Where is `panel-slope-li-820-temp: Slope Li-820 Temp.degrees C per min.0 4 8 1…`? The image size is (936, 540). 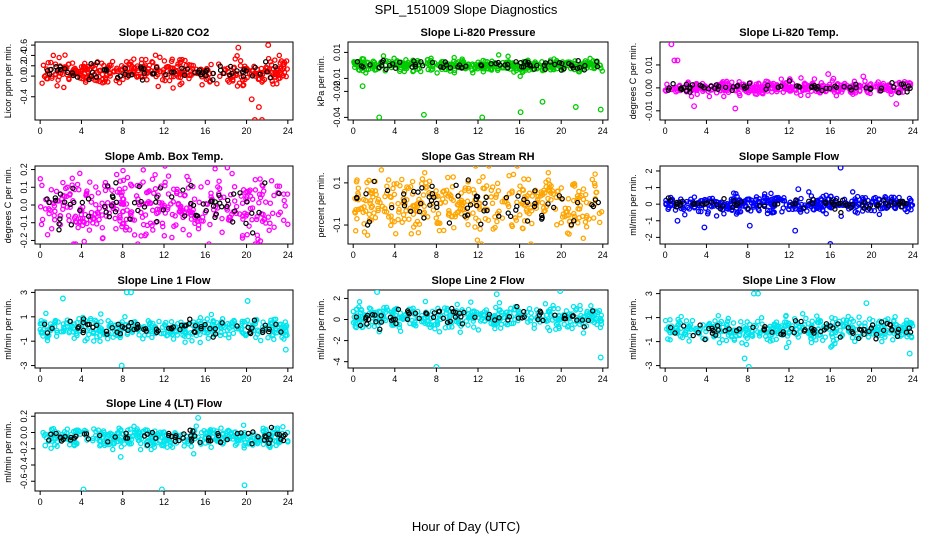
panel-slope-li-820-temp: Slope Li-820 Temp.degrees C per min.0 4 8 1… is located at coordinates (773, 81).